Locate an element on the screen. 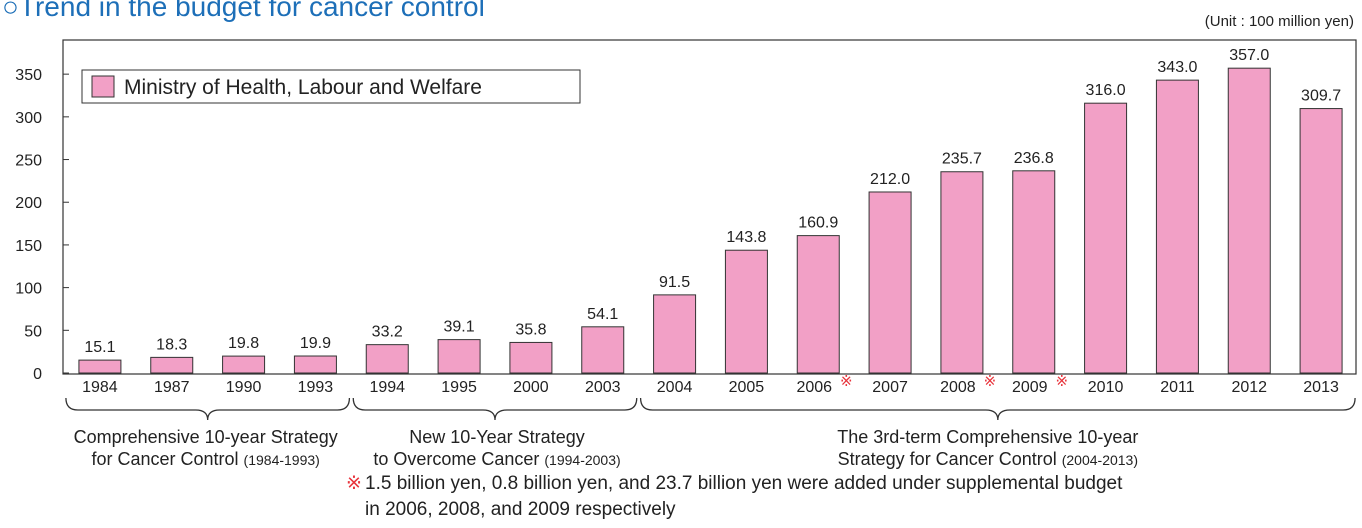  group-label-line: to Overcome Cancer is located at coordinates (456, 459).